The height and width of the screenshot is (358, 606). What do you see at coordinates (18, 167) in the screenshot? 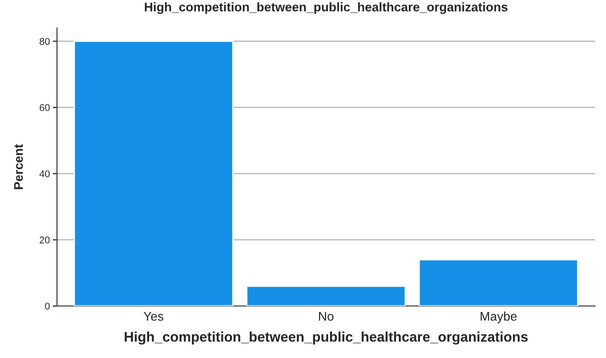
I see `y-axis-title: Percent` at bounding box center [18, 167].